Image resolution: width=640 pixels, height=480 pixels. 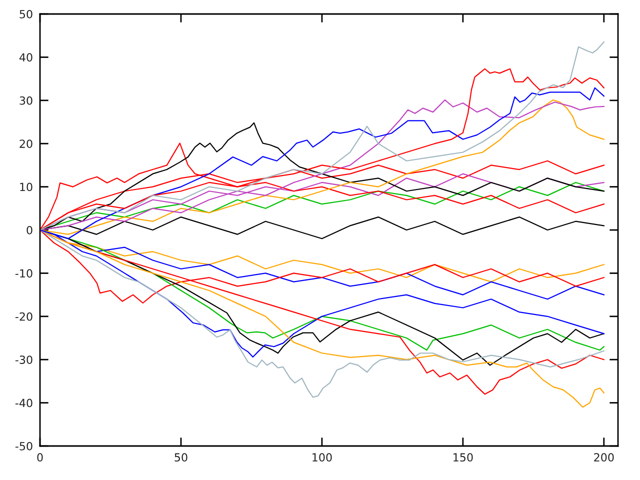 What do you see at coordinates (26, 100) in the screenshot?
I see `y-tick-label: 30` at bounding box center [26, 100].